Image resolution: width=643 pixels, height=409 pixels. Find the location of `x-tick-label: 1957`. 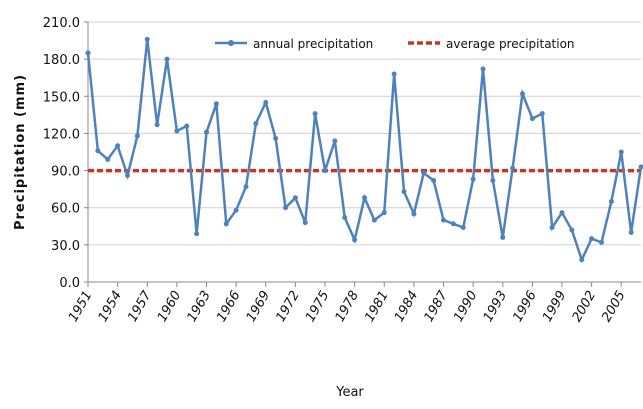

x-tick-label: 1957 is located at coordinates (140, 306).